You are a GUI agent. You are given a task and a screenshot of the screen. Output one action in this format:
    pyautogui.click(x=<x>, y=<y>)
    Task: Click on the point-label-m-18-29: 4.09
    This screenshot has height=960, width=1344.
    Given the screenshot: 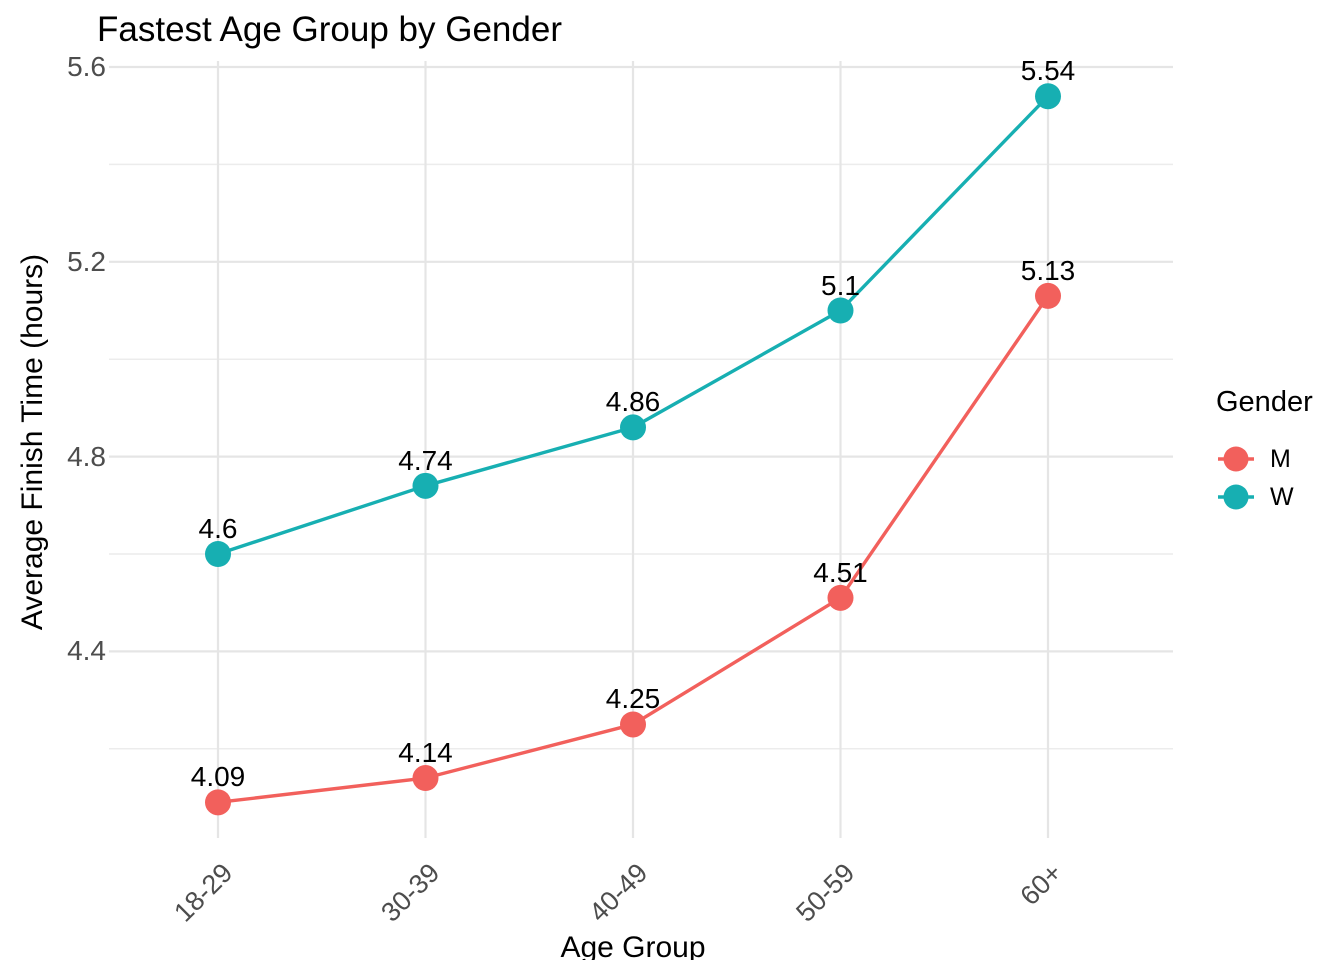 What is the action you would take?
    pyautogui.click(x=218, y=777)
    